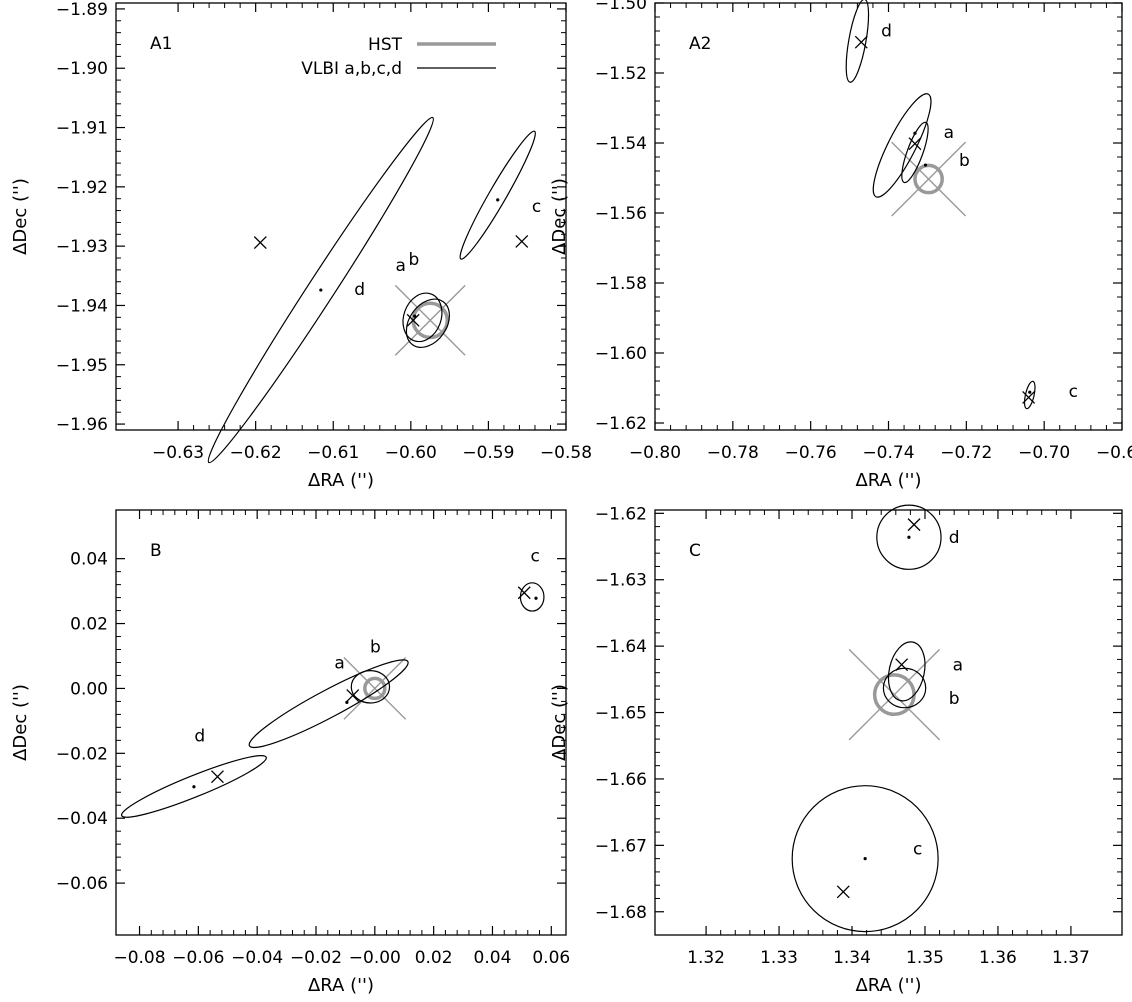 This screenshot has height=1002, width=1132. What do you see at coordinates (89, 625) in the screenshot?
I see `y-tick-label: 0.02` at bounding box center [89, 625].